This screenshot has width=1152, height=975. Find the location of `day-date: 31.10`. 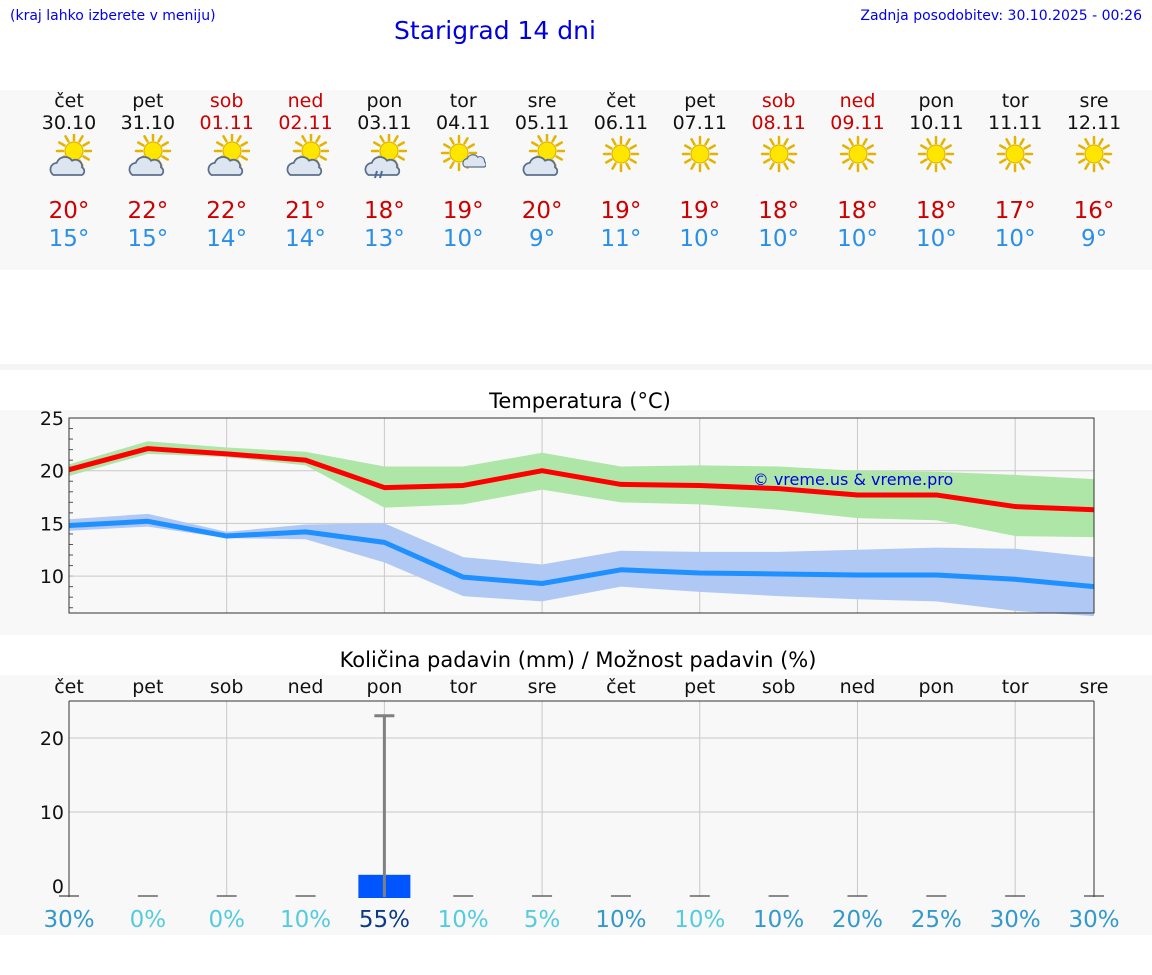

day-date: 31.10 is located at coordinates (148, 123).